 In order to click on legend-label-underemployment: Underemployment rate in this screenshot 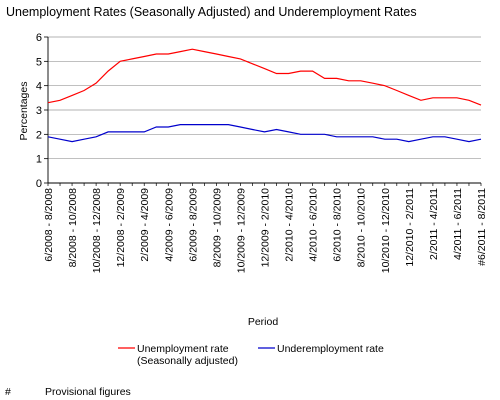, I will do `click(330, 349)`.